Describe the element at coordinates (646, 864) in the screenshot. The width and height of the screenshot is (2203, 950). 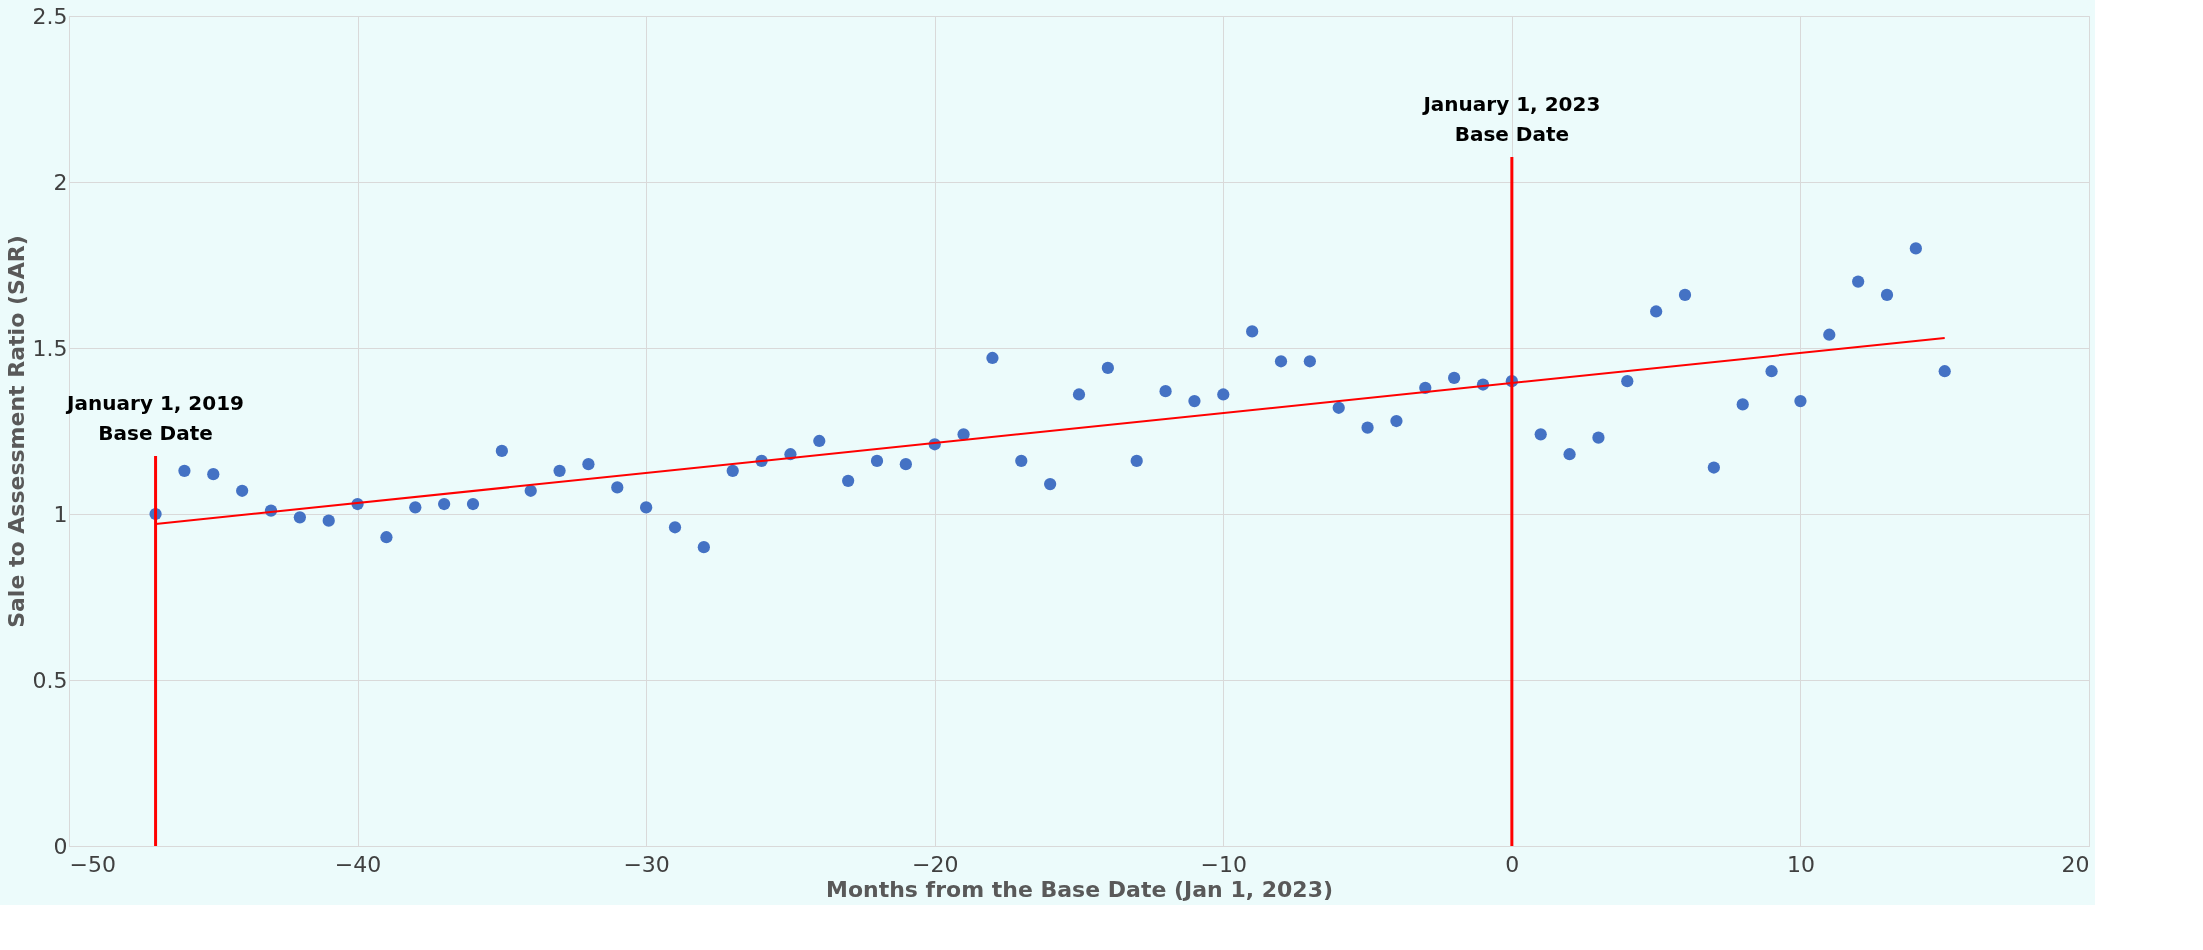
I see `x-tick-label: −30` at that location.